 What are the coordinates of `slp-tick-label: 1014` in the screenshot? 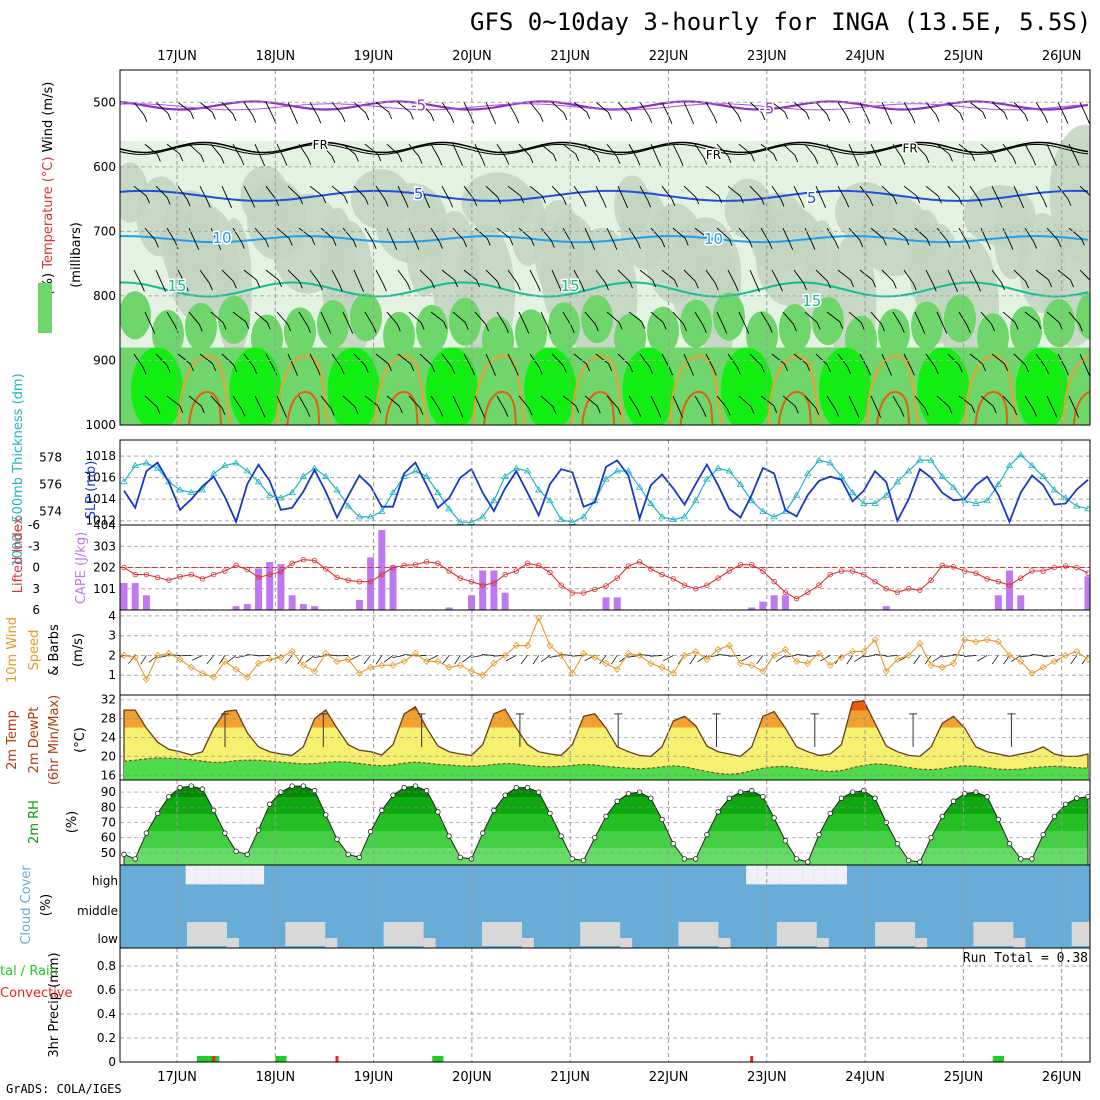 It's located at (100, 499).